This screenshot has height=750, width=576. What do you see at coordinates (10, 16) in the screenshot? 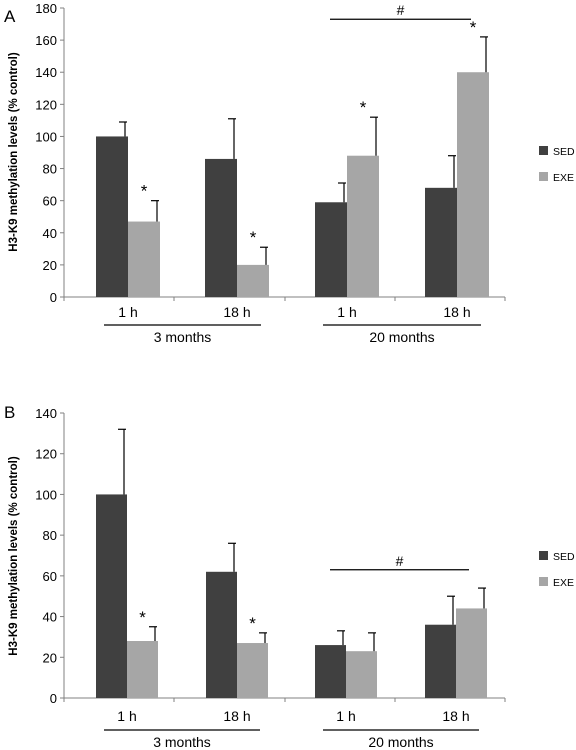
I see `panel-label: A` at bounding box center [10, 16].